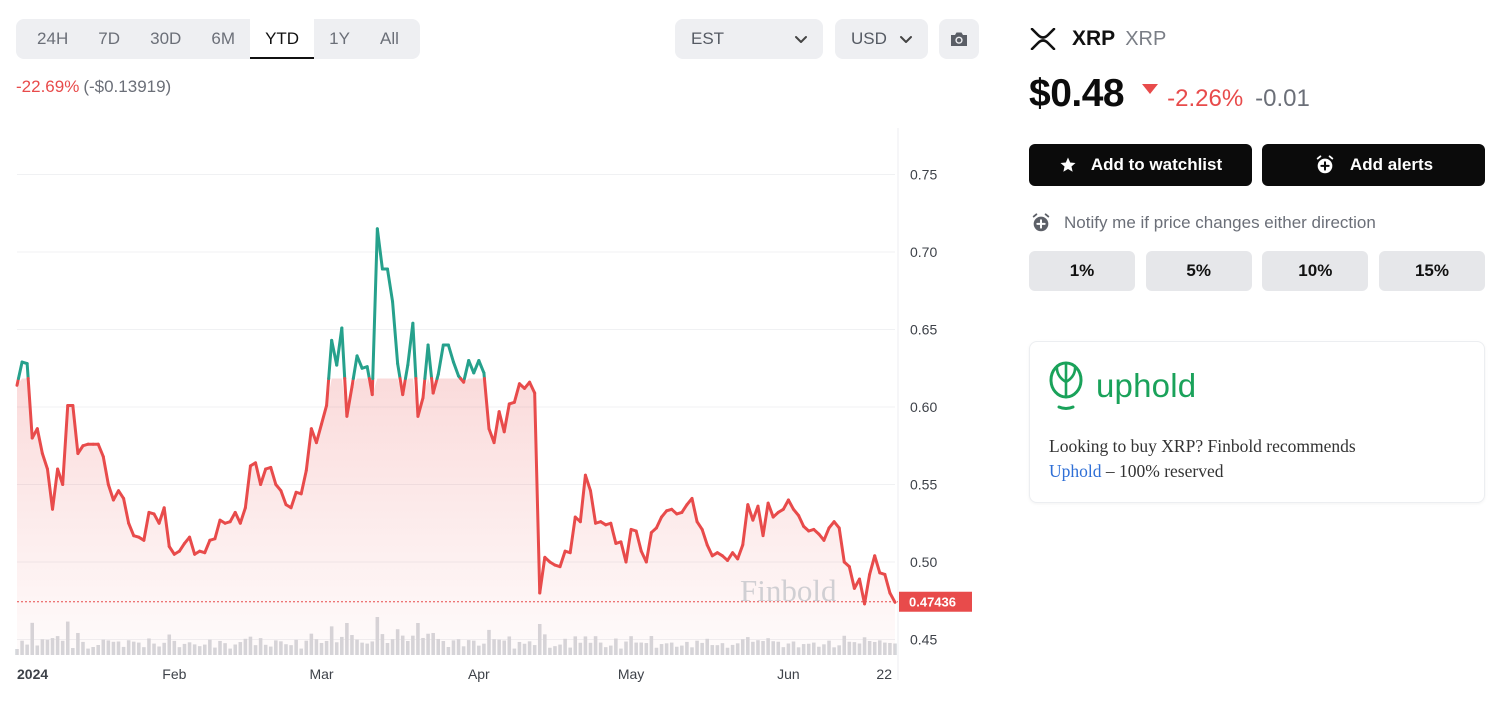  Describe the element at coordinates (935, 601) in the screenshot. I see `current-price-marker` at that location.